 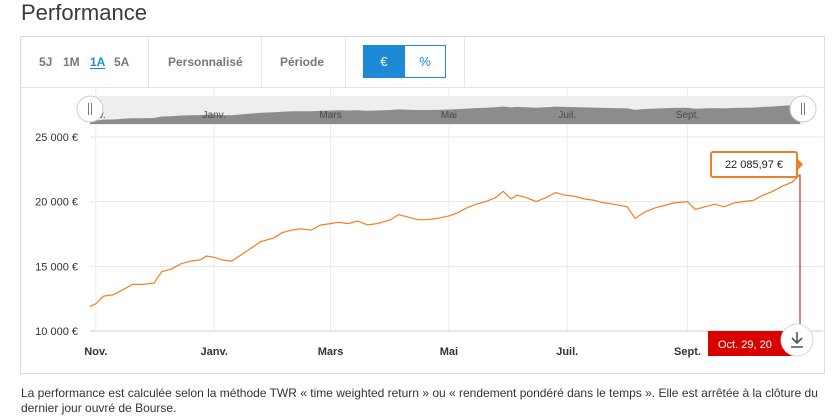 I want to click on x-tick-label: Nov., so click(x=95, y=352).